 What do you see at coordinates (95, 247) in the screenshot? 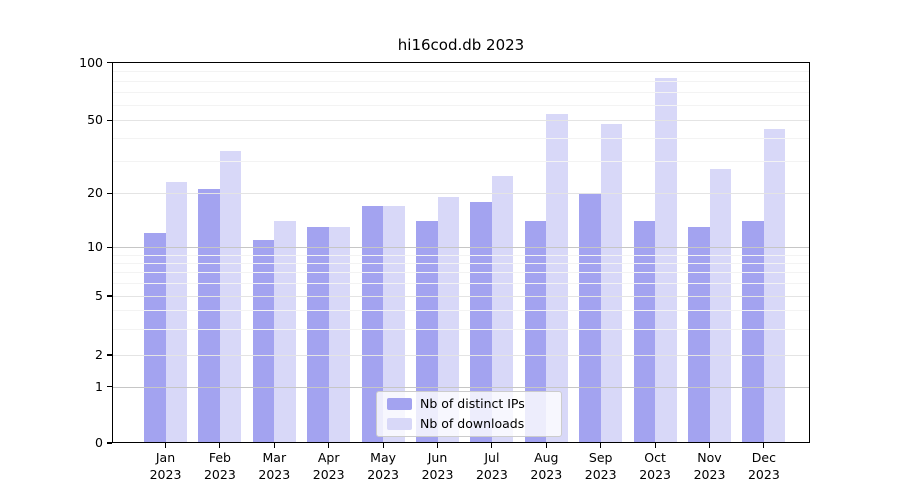
I see `y-tick-label: 10` at bounding box center [95, 247].